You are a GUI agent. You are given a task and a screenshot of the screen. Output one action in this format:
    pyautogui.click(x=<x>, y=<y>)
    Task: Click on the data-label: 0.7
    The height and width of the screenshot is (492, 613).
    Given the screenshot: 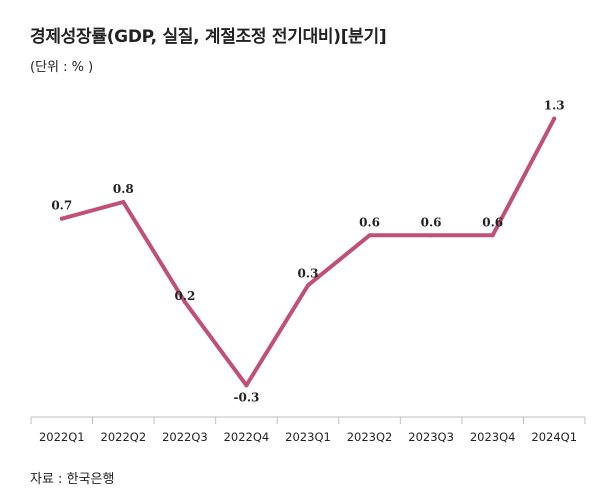 What is the action you would take?
    pyautogui.click(x=61, y=206)
    